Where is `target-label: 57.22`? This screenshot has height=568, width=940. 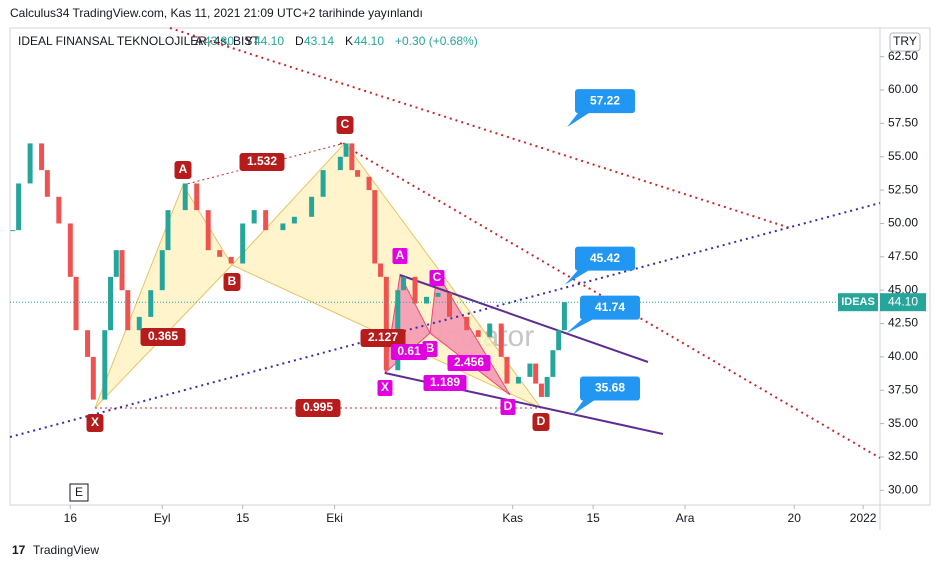 target-label: 57.22 is located at coordinates (605, 100).